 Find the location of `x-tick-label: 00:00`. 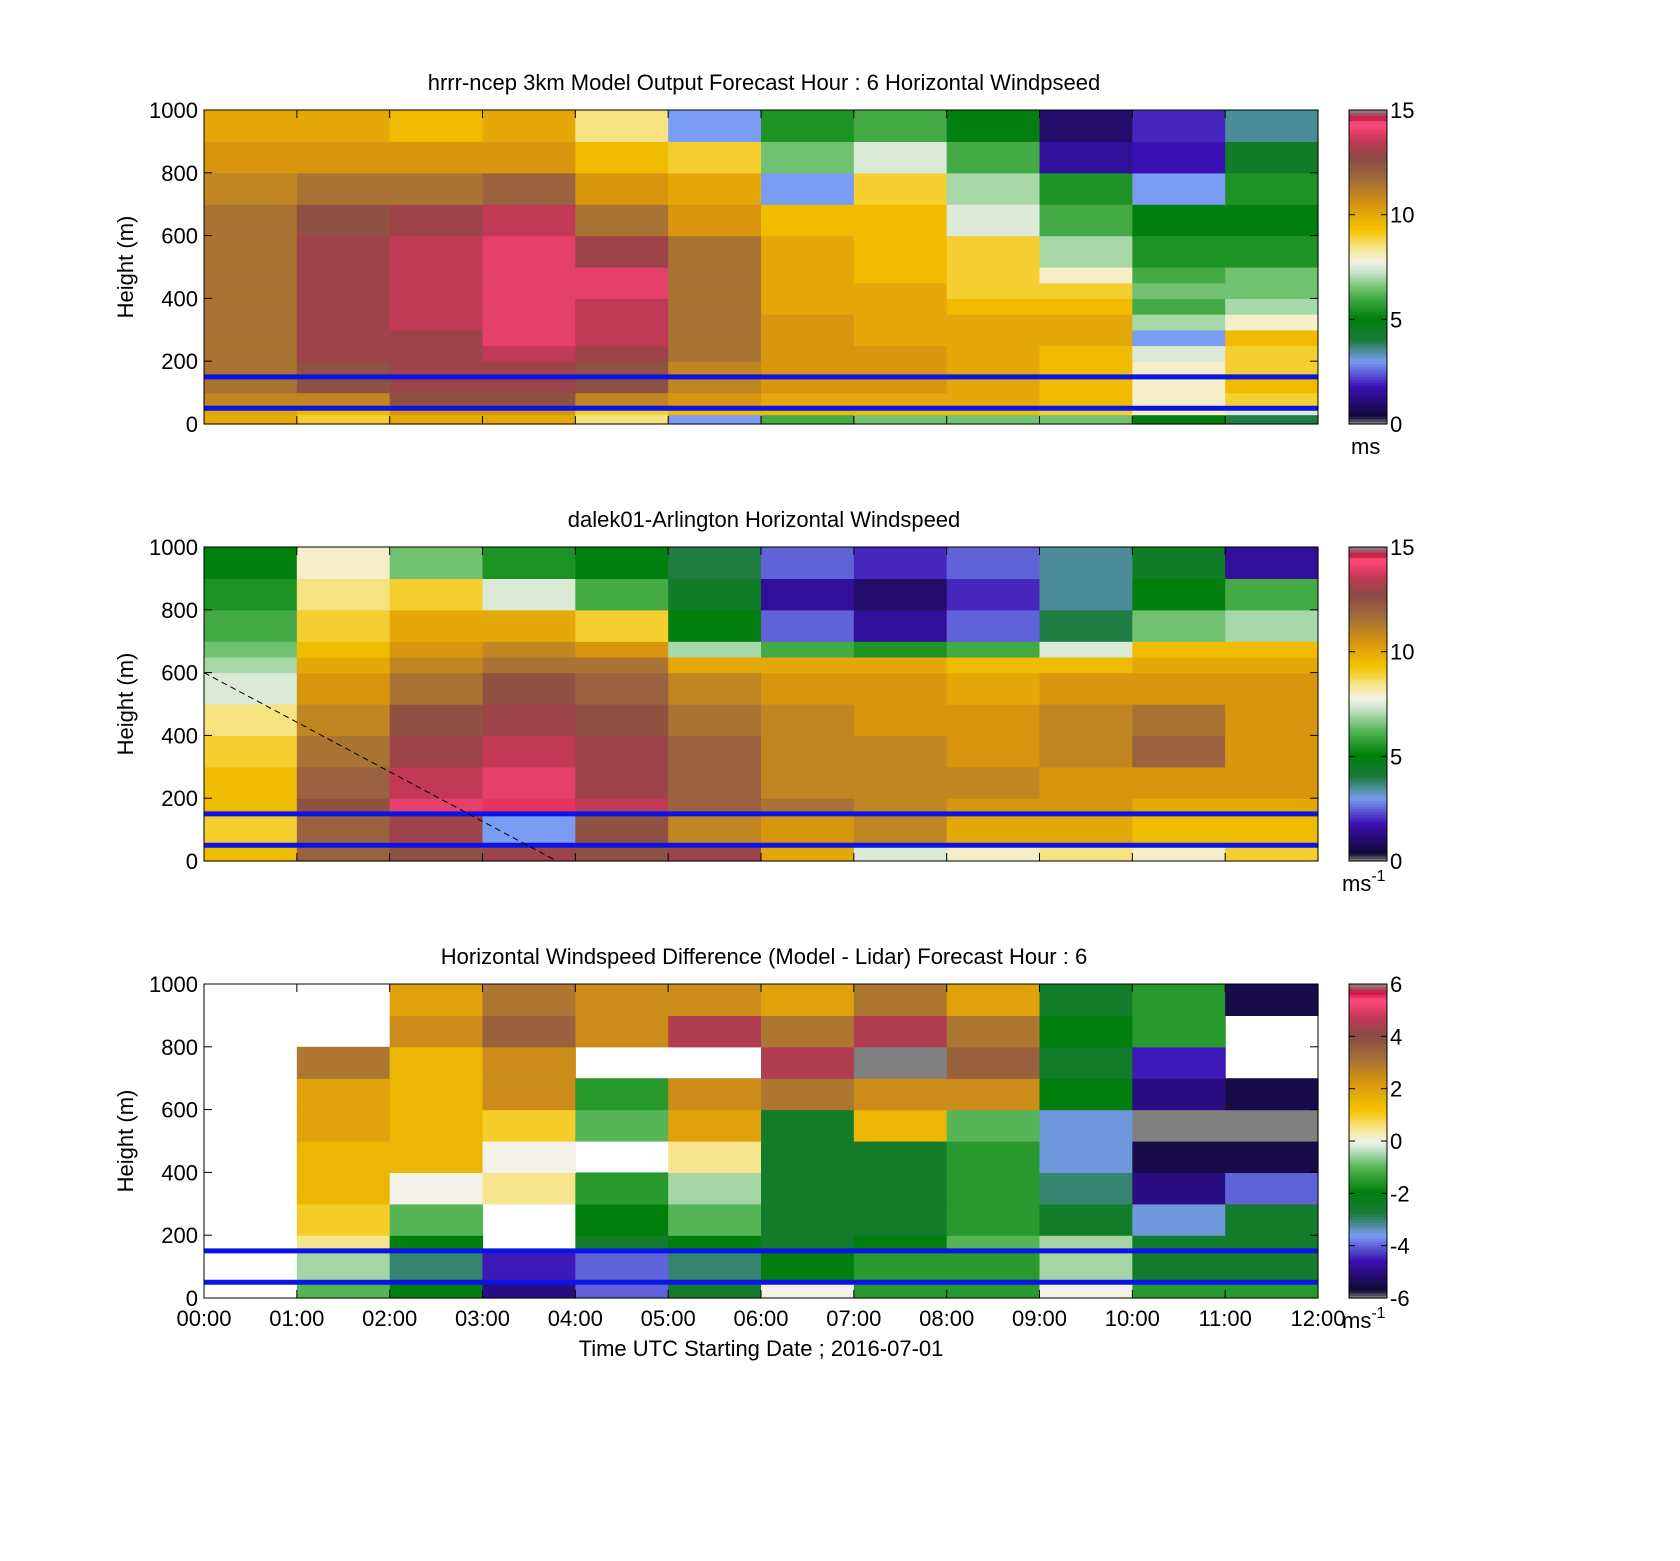

x-tick-label: 00:00 is located at coordinates (203, 1318).